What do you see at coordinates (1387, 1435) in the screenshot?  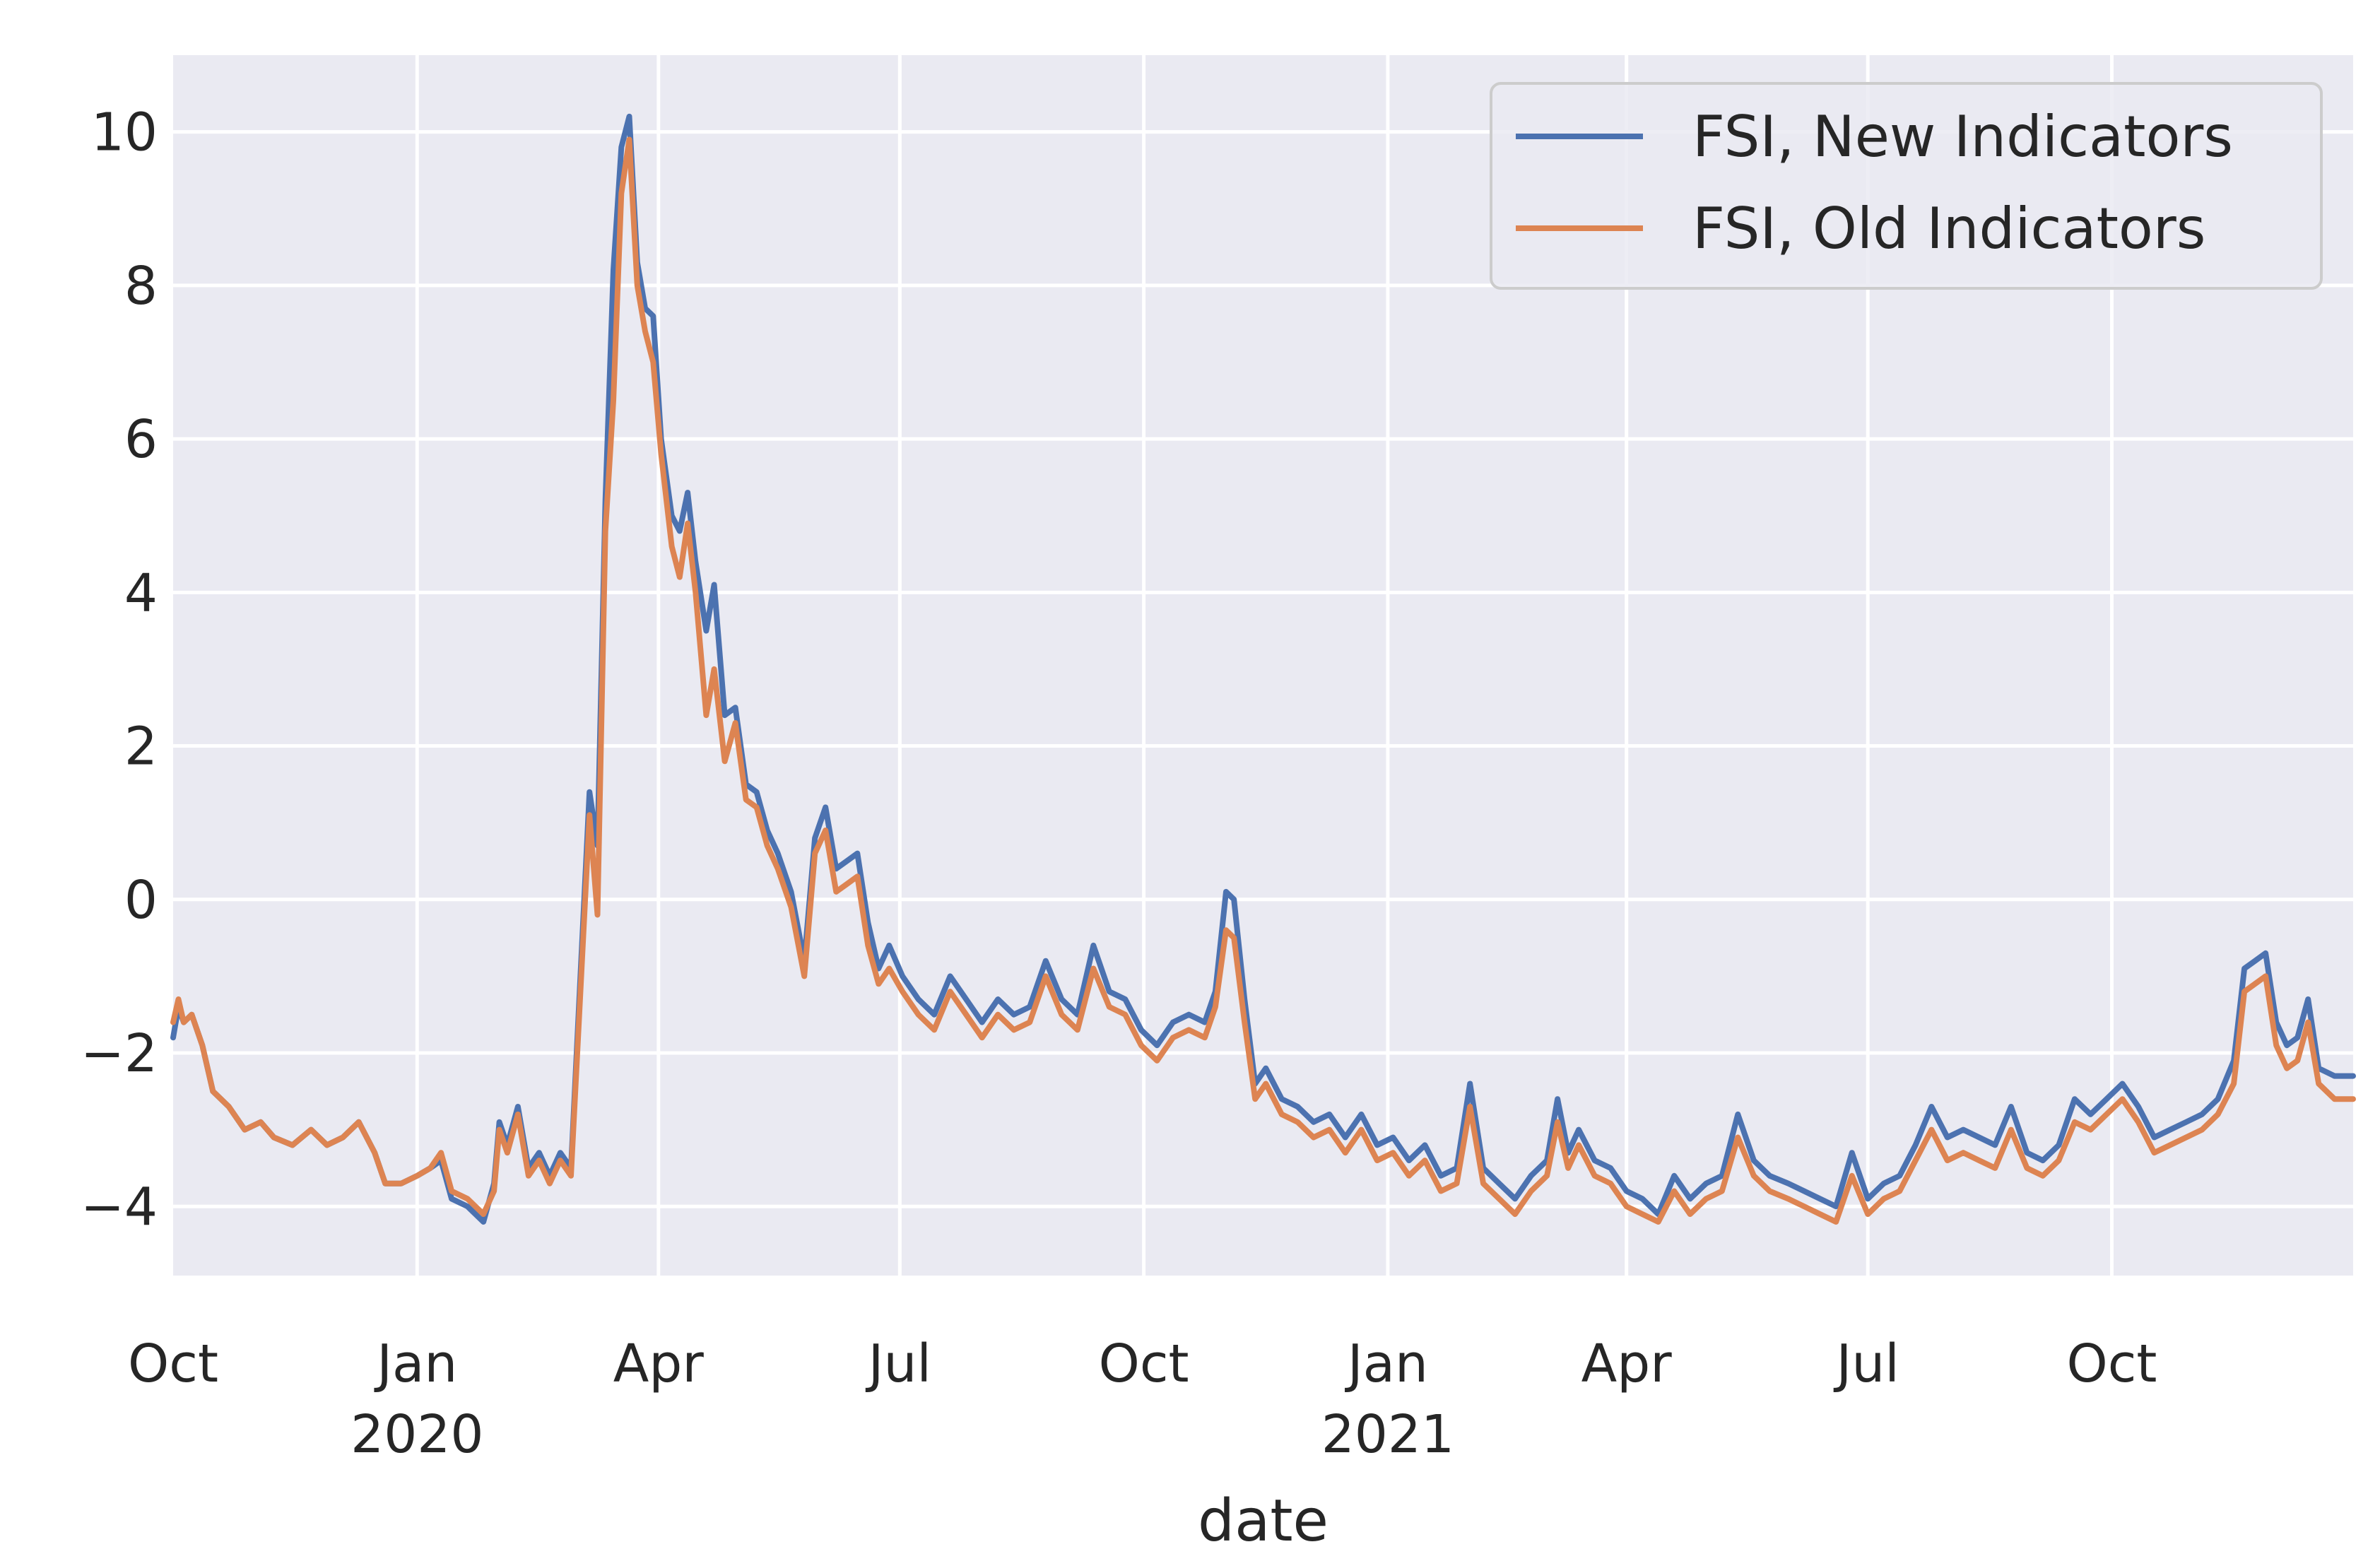 I see `x-tick-year-label: 2021` at bounding box center [1387, 1435].